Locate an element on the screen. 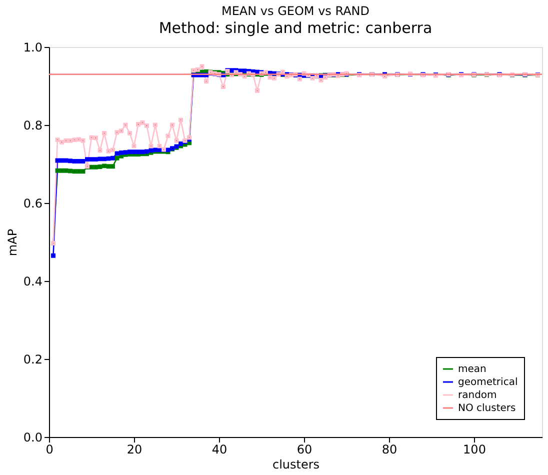 This screenshot has height=475, width=548. x-tick-label: 20 is located at coordinates (134, 449).